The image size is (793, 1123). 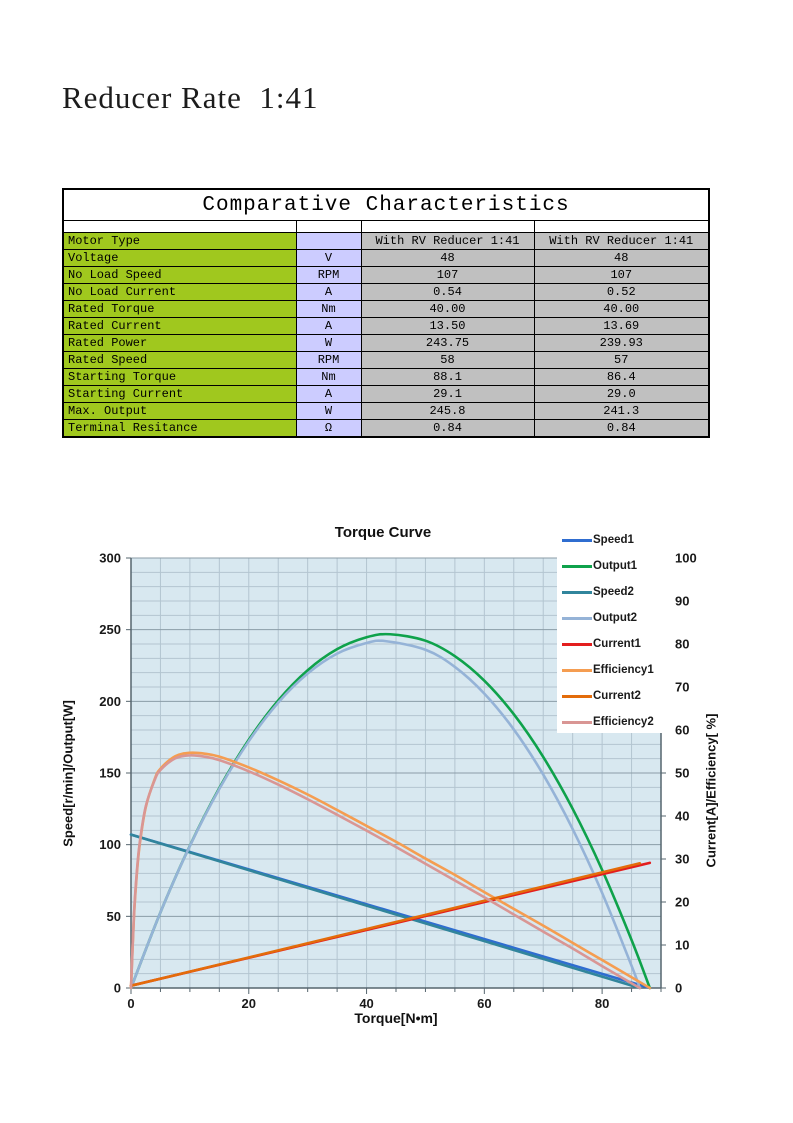 I want to click on y-axis-title-left: Speed[r/min]/Output[W], so click(x=68, y=773).